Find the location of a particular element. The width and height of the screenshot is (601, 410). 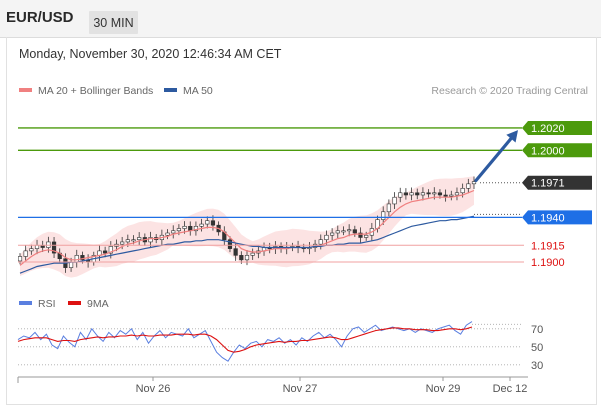

legend-item-ma20: MA 20 + Bollinger Bands is located at coordinates (86, 91).